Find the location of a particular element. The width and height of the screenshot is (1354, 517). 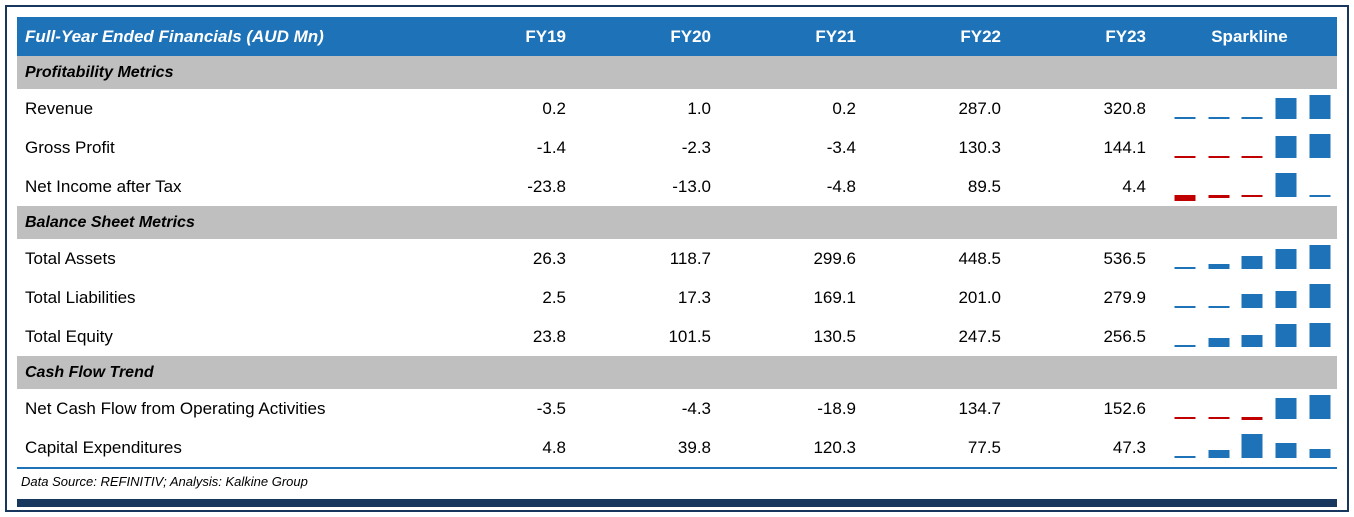

value-cell: 279.9 is located at coordinates (1124, 297).